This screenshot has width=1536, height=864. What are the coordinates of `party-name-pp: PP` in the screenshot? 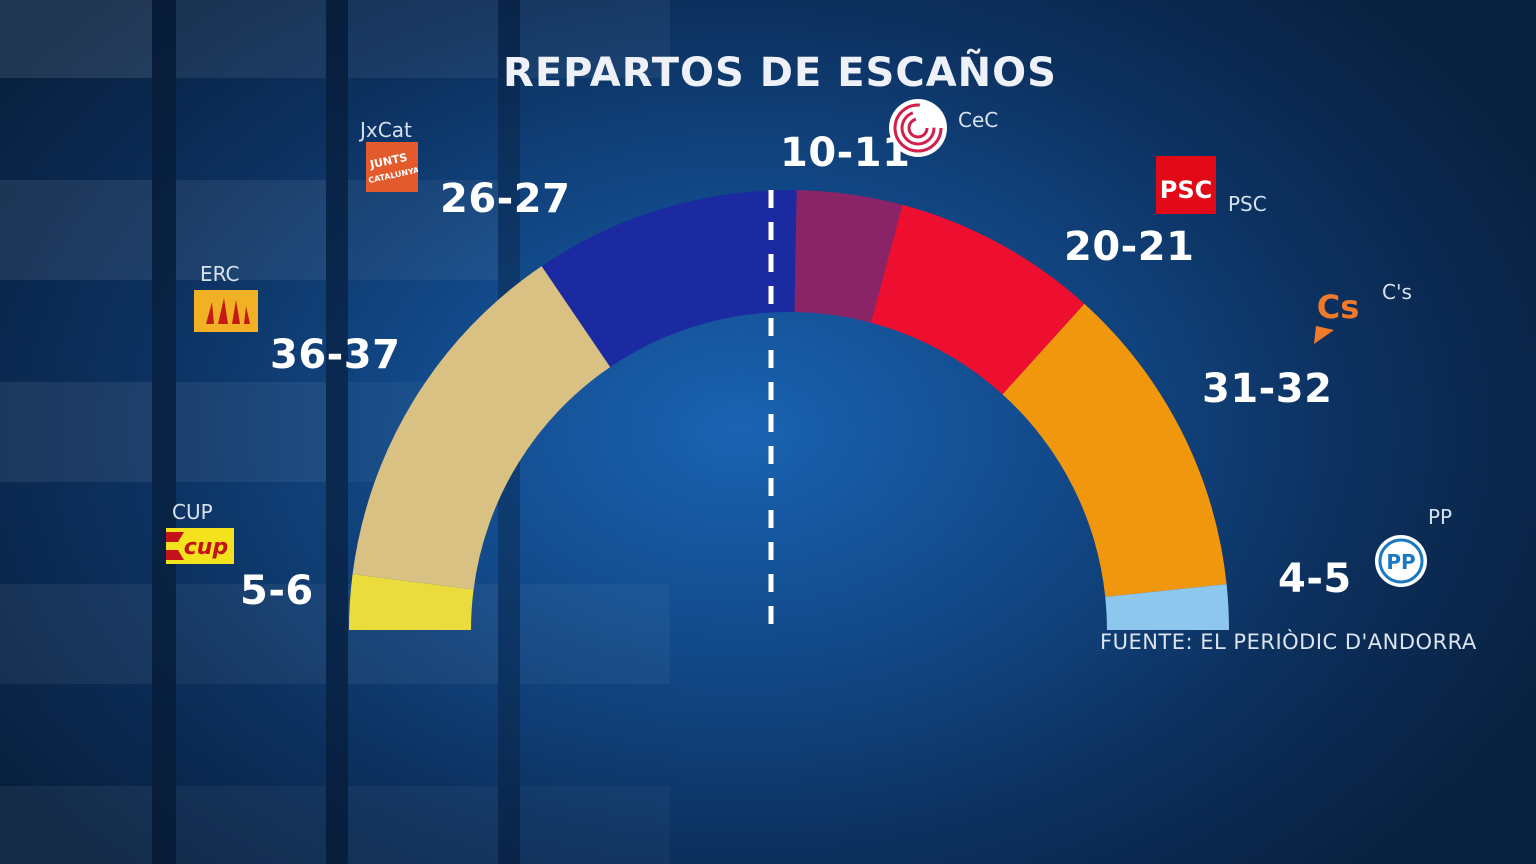 It's located at (1440, 517).